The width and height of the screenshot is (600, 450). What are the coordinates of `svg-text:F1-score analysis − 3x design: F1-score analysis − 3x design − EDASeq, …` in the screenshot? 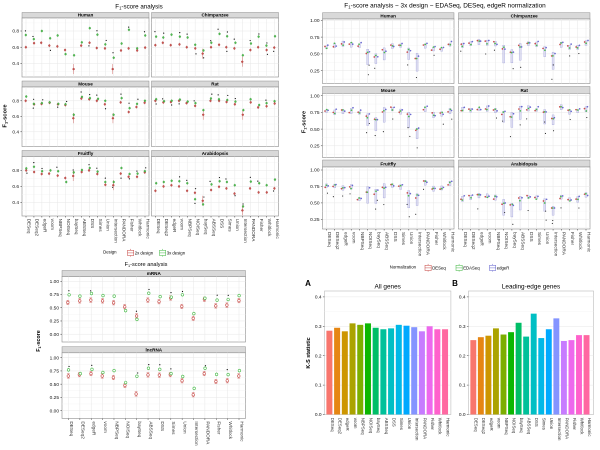 It's located at (445, 6).